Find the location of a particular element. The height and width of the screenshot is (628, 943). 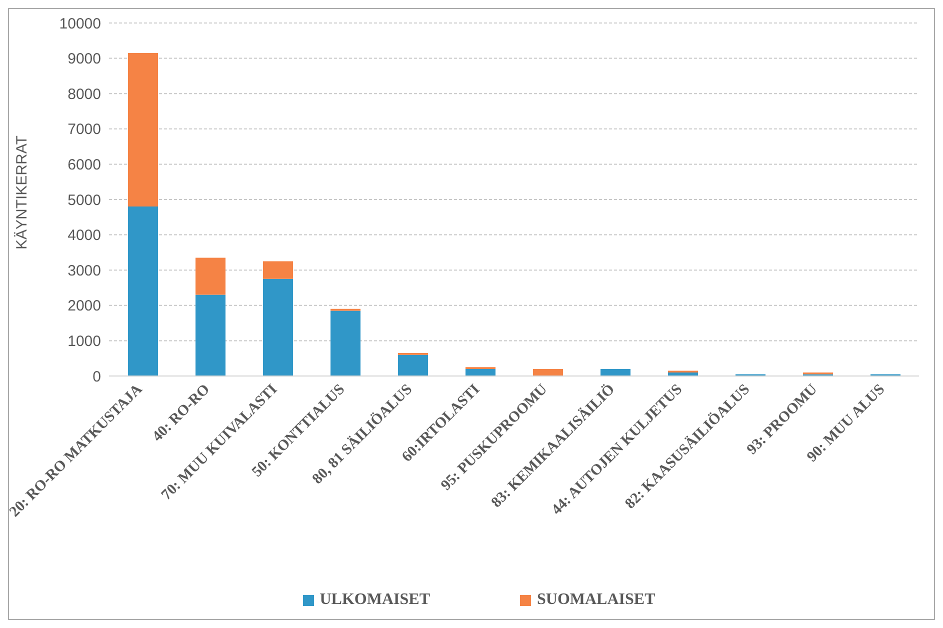

y-tick-label: 6000 is located at coordinates (84, 165).